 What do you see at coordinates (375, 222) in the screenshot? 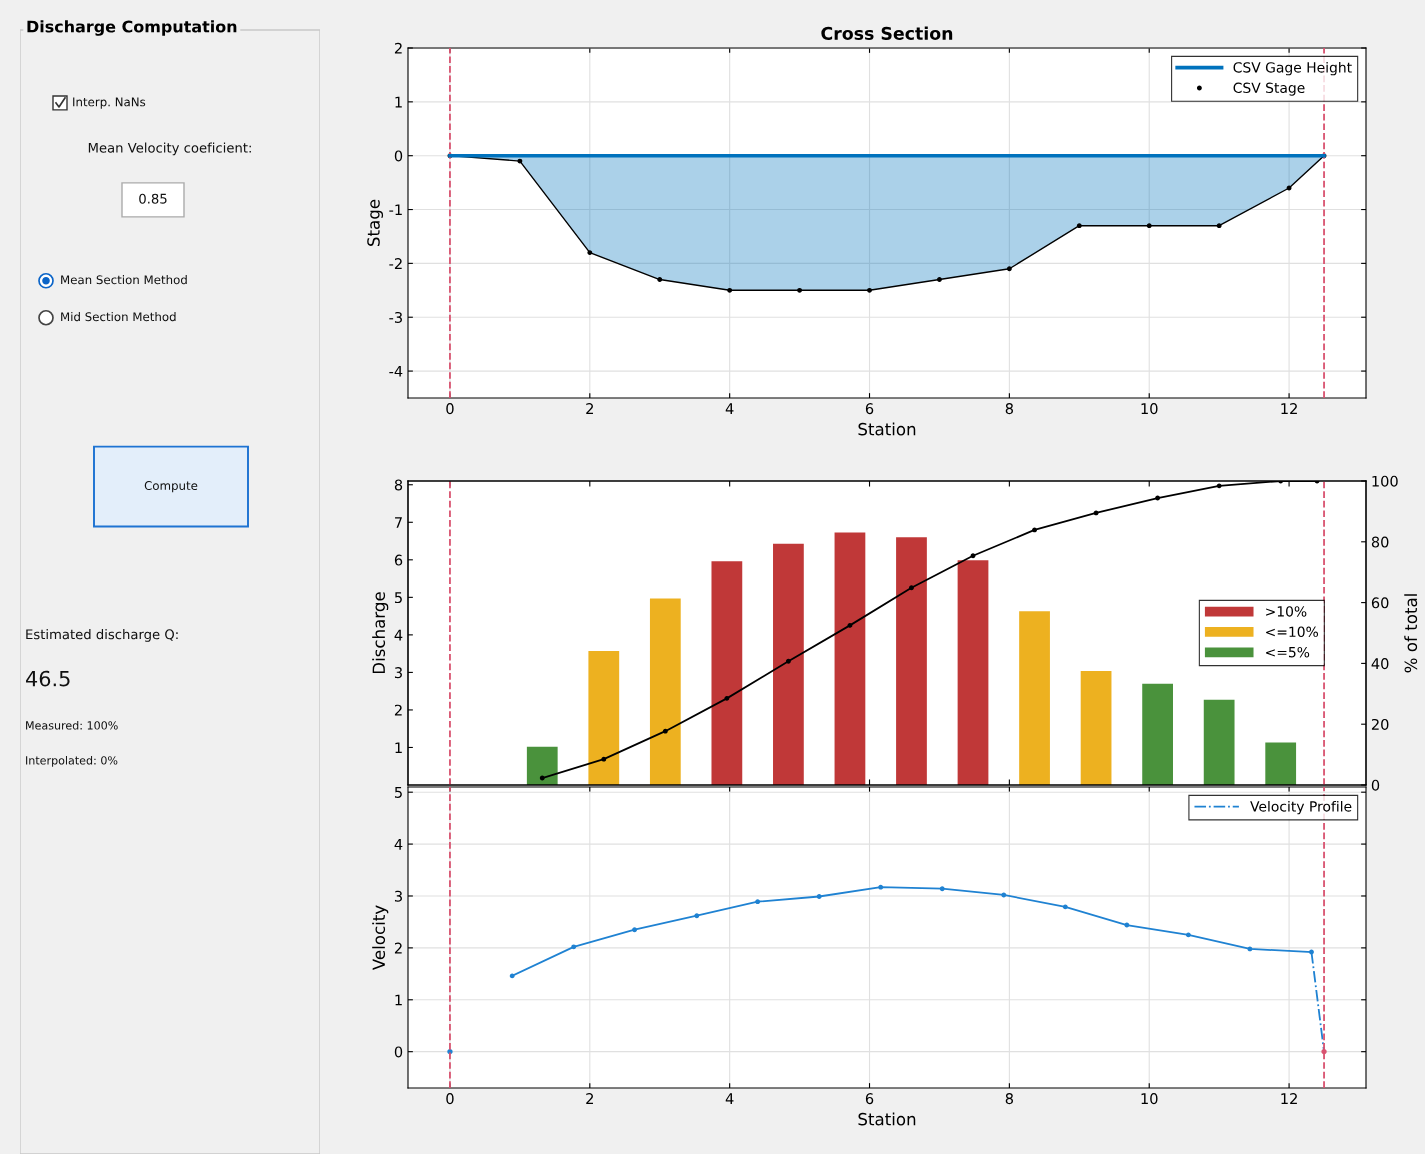
I see `y-axis-title: Stage` at bounding box center [375, 222].